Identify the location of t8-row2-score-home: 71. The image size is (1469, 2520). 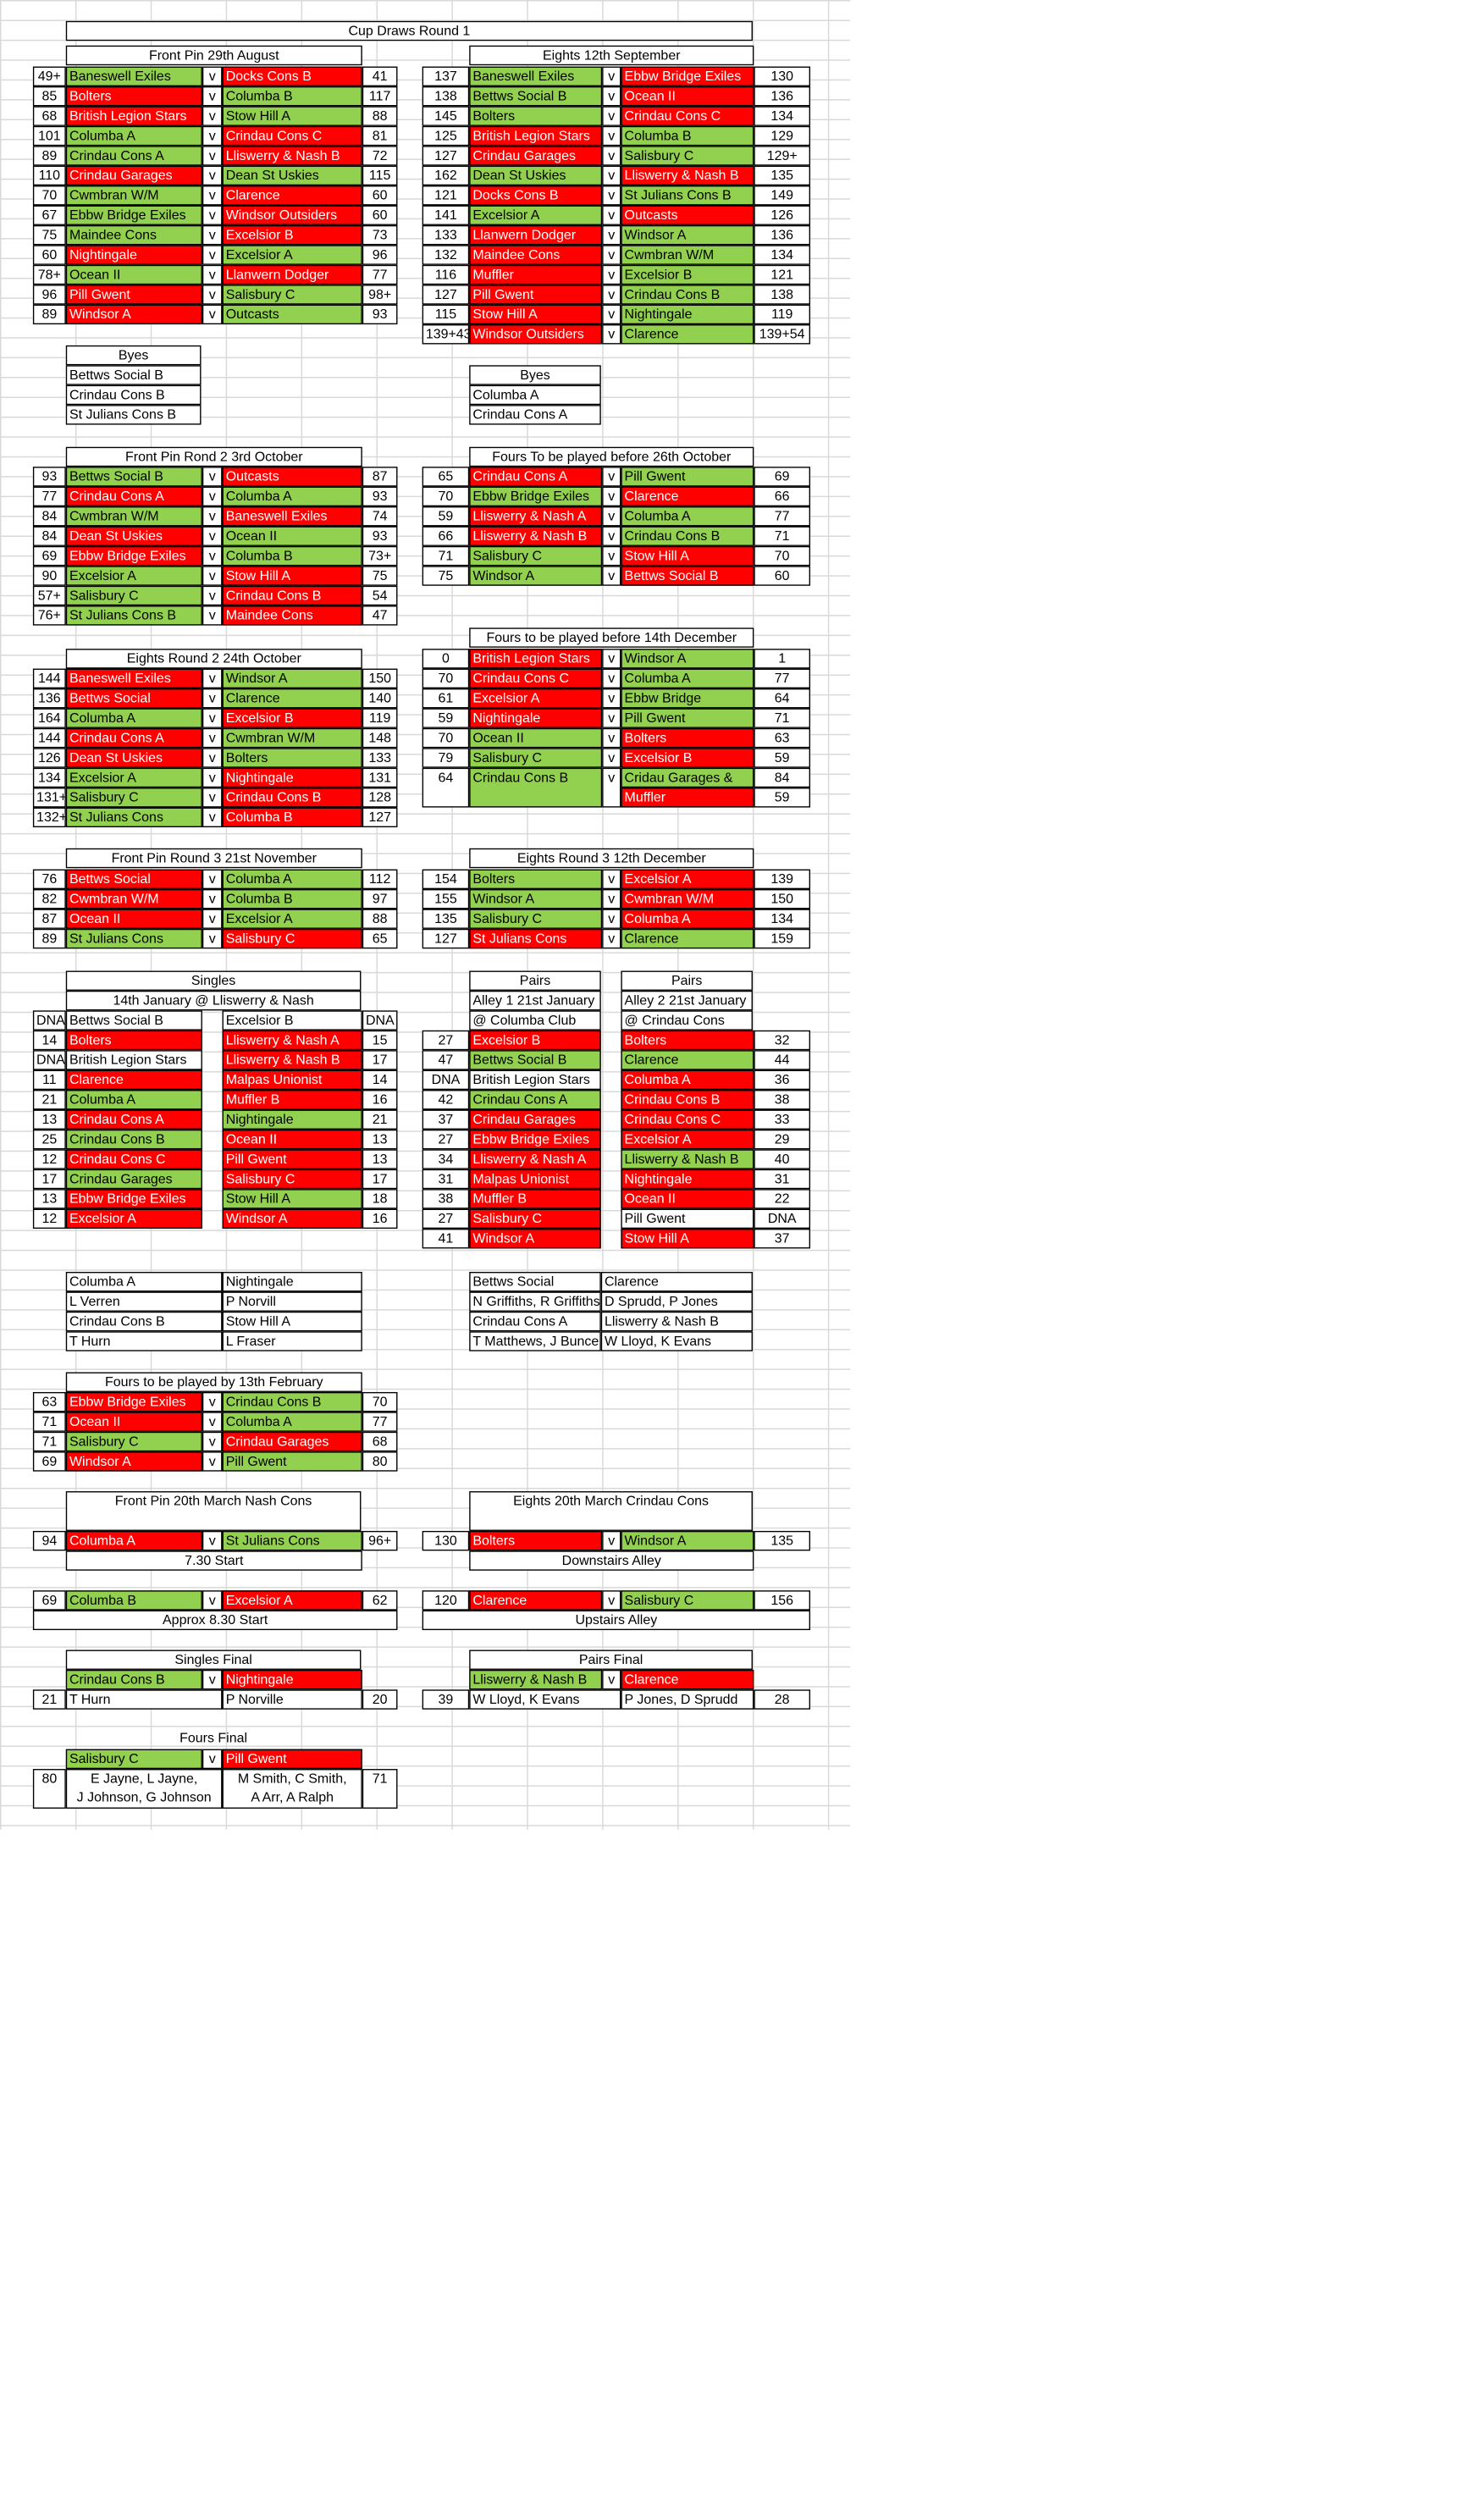
(49, 1441).